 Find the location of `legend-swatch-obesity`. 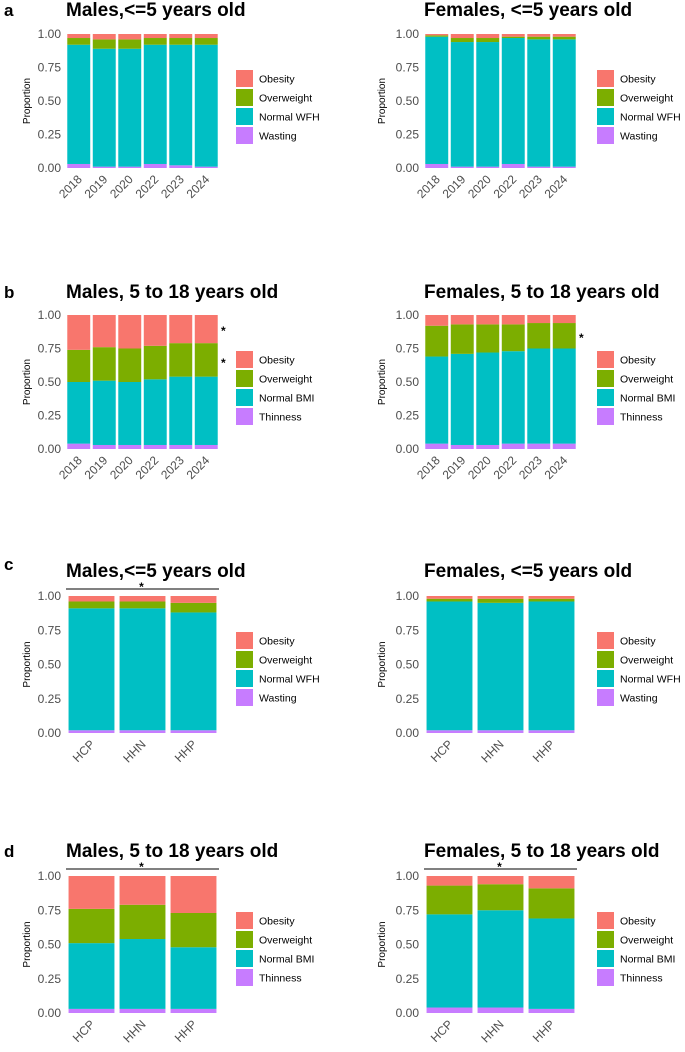

legend-swatch-obesity is located at coordinates (605, 640).